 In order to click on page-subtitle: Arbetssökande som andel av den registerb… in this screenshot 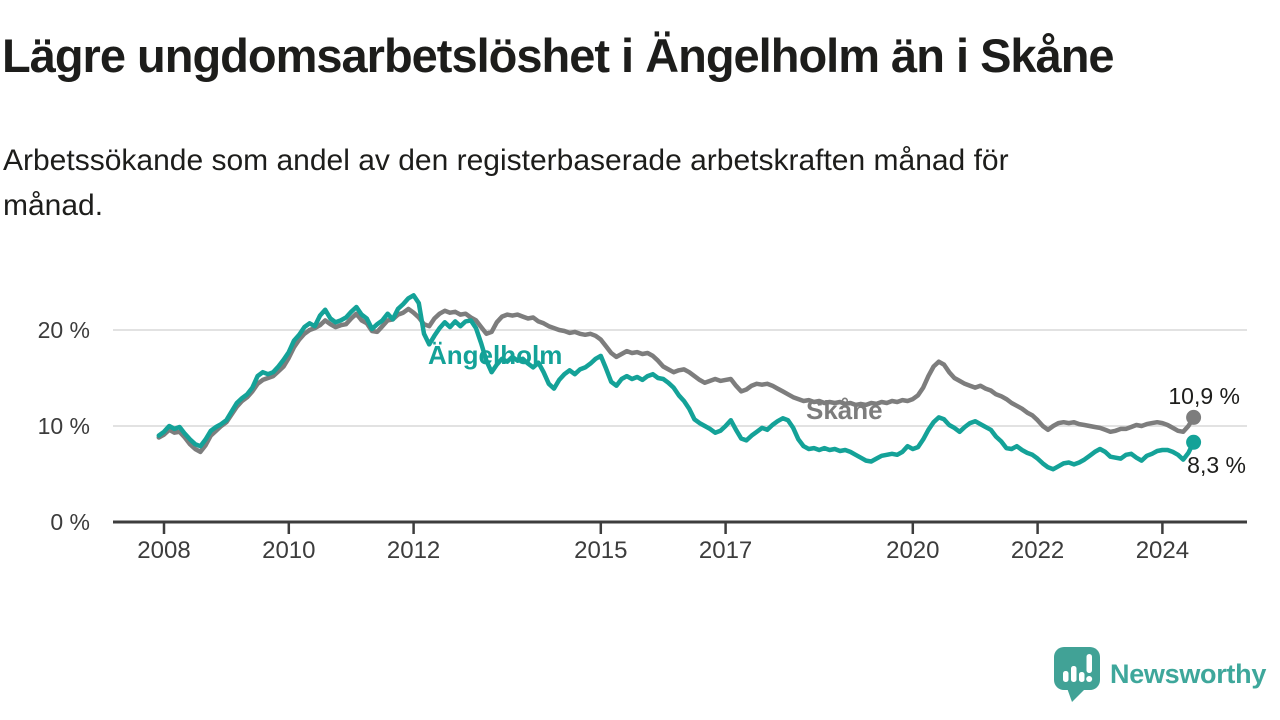, I will do `click(603, 183)`.